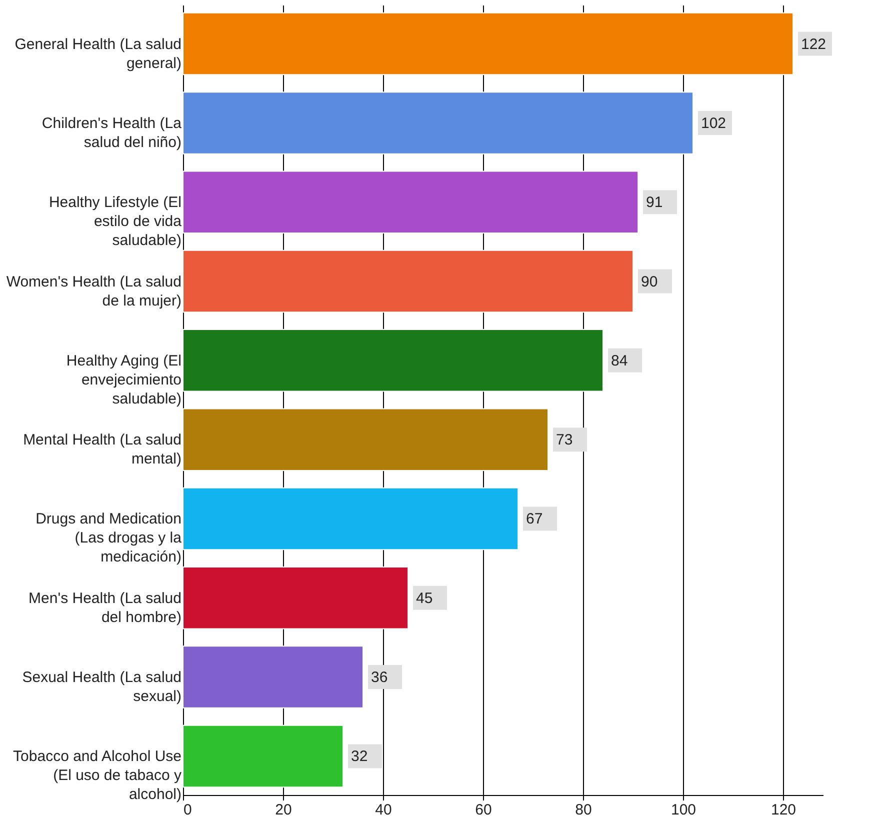  Describe the element at coordinates (109, 538) in the screenshot. I see `y-tick-label: Drugs and Medication (Las drogas y la medicación)` at that location.